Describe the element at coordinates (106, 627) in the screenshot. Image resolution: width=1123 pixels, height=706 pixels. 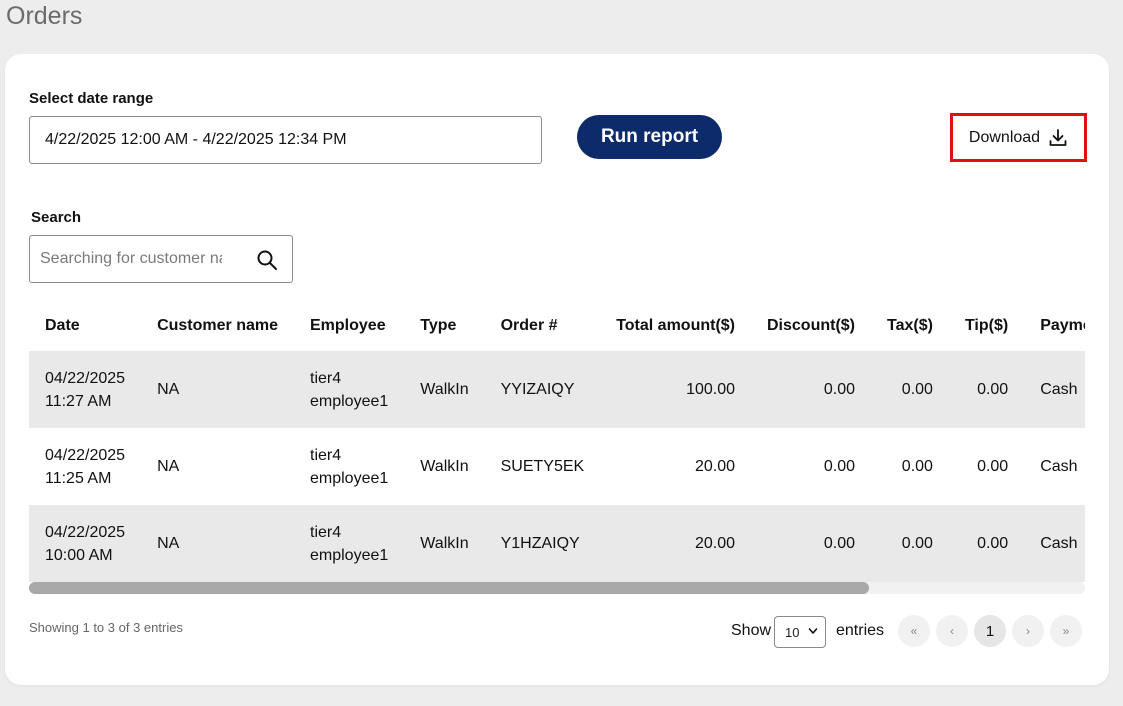
I see `entries-info: Showing 1 to 3 of 3 entries` at that location.